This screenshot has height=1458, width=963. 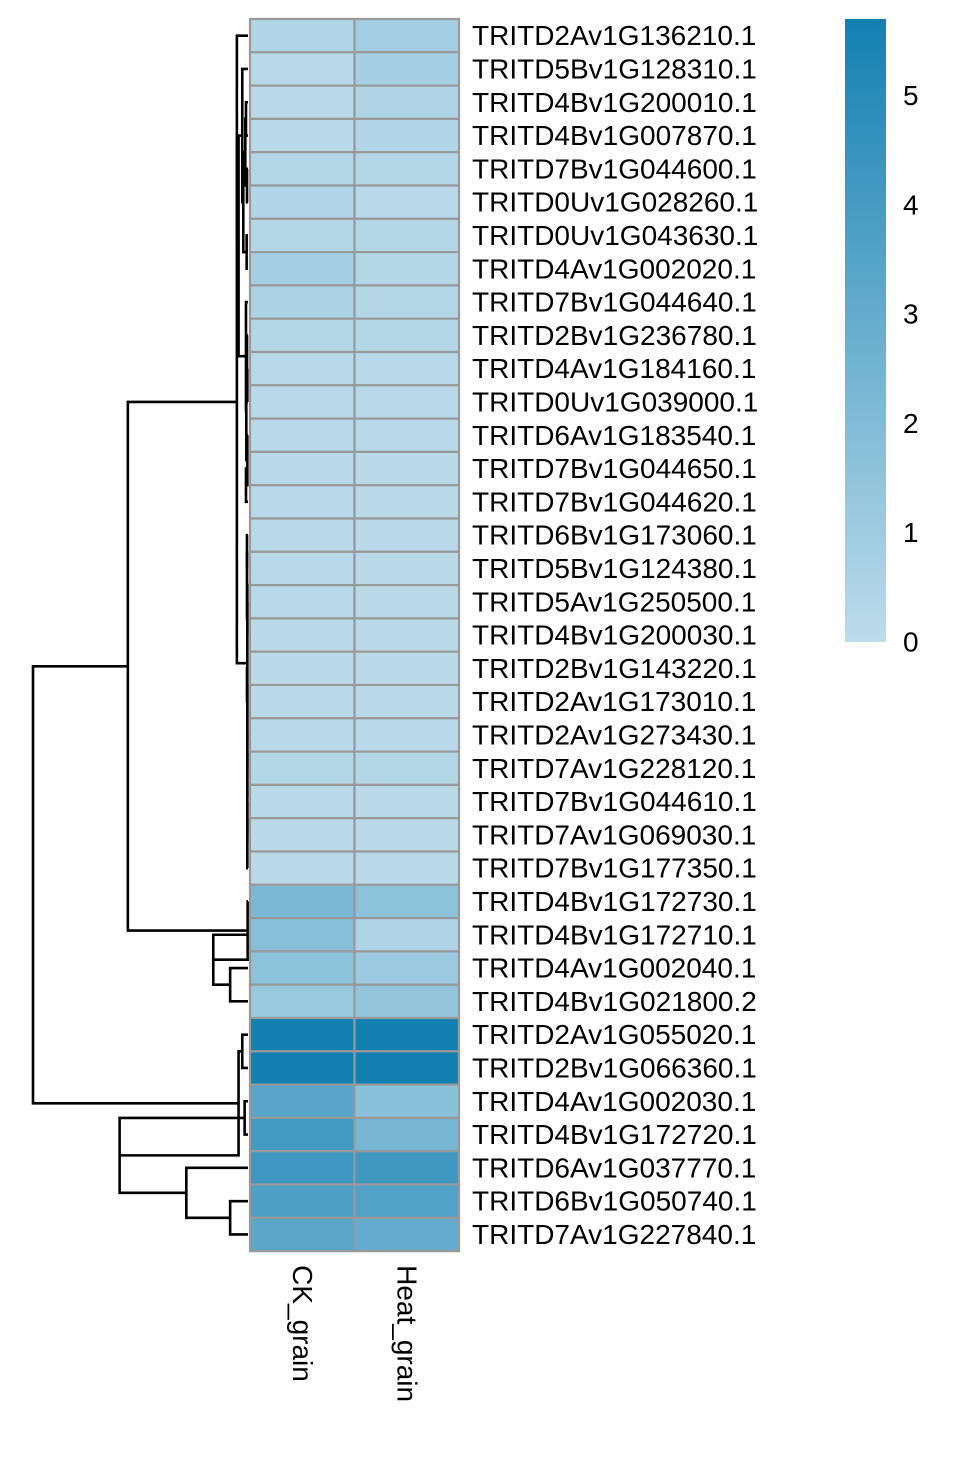 I want to click on row-label: TRITD4Bv1G200010.1, so click(x=614, y=102).